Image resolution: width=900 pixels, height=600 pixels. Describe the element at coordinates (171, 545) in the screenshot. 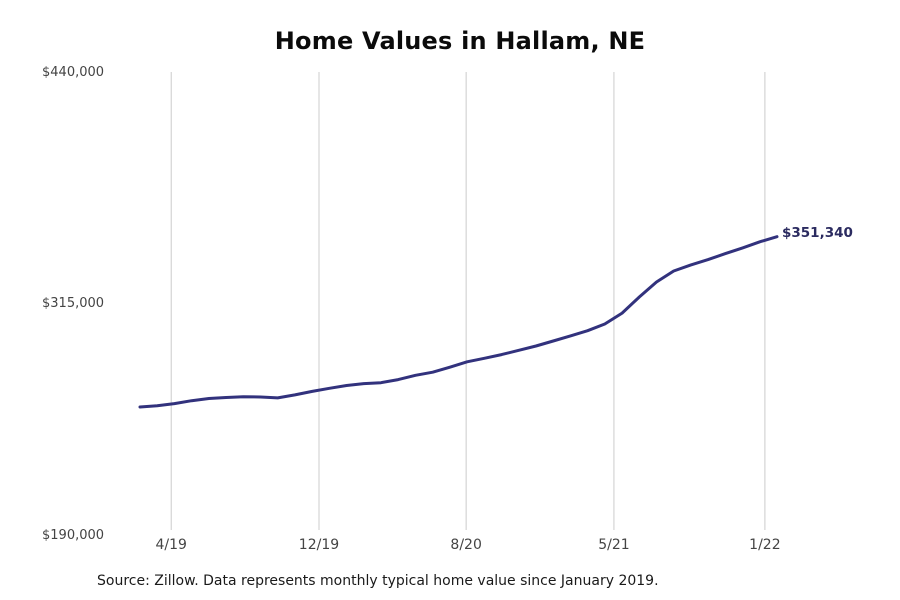

I see `x-axis-tick-label: 4/19` at that location.